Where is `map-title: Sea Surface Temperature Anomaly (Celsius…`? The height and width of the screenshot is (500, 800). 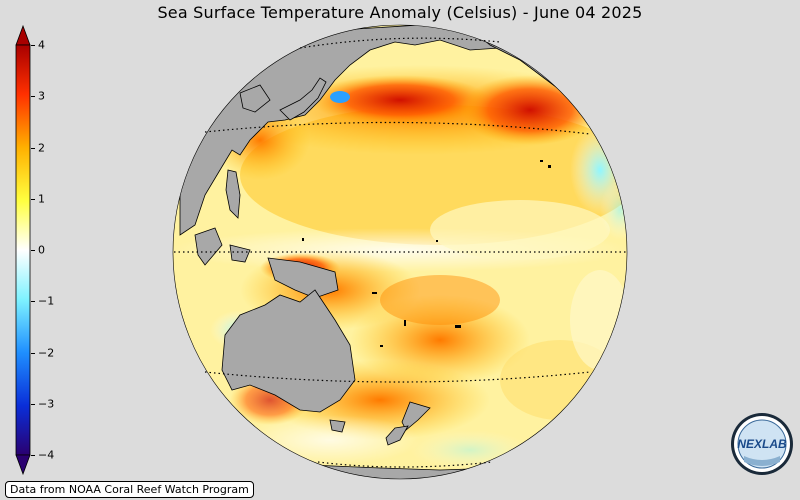
map-title: Sea Surface Temperature Anomaly (Celsius… is located at coordinates (400, 12).